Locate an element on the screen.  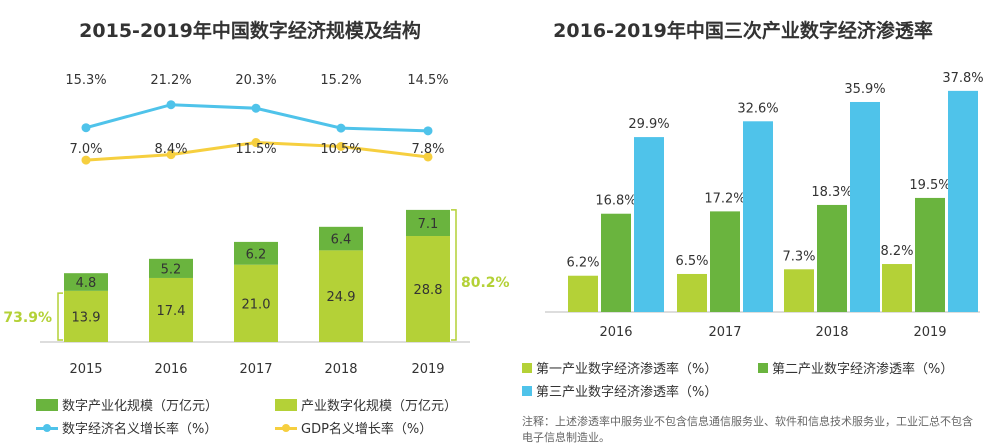
bar-label: 37.8% is located at coordinates (962, 78).